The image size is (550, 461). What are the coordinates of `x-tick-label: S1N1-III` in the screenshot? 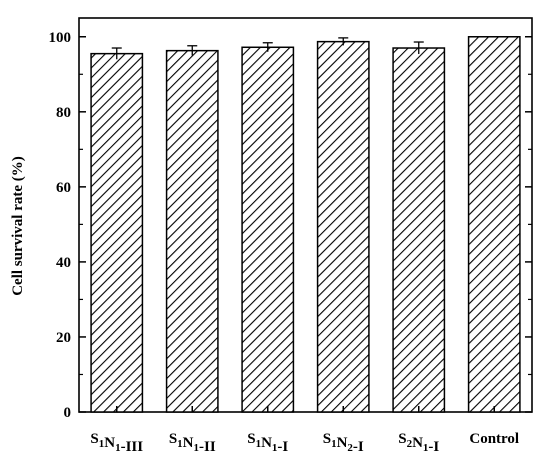 It's located at (116, 443).